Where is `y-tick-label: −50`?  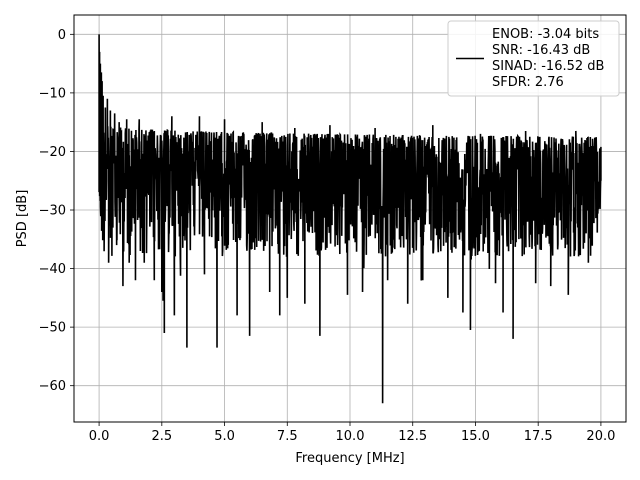
y-tick-label: −50 is located at coordinates (52, 328).